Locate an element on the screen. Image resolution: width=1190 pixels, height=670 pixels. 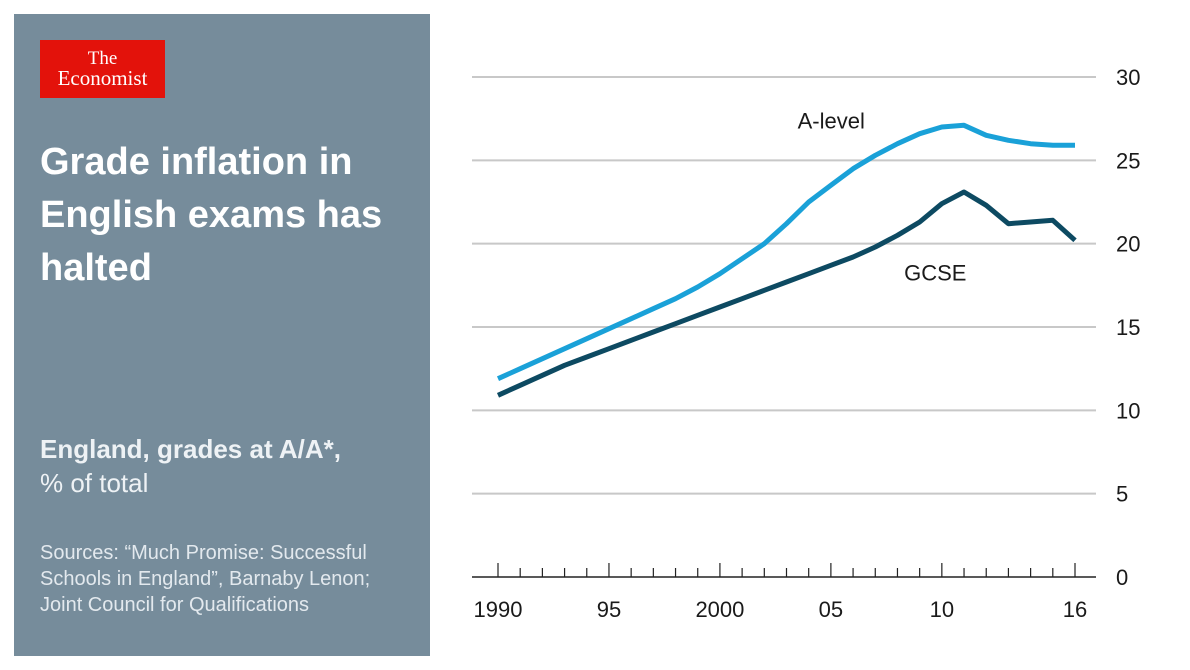
chart-subtitle: England, grades at A/A*, % of total is located at coordinates (220, 466).